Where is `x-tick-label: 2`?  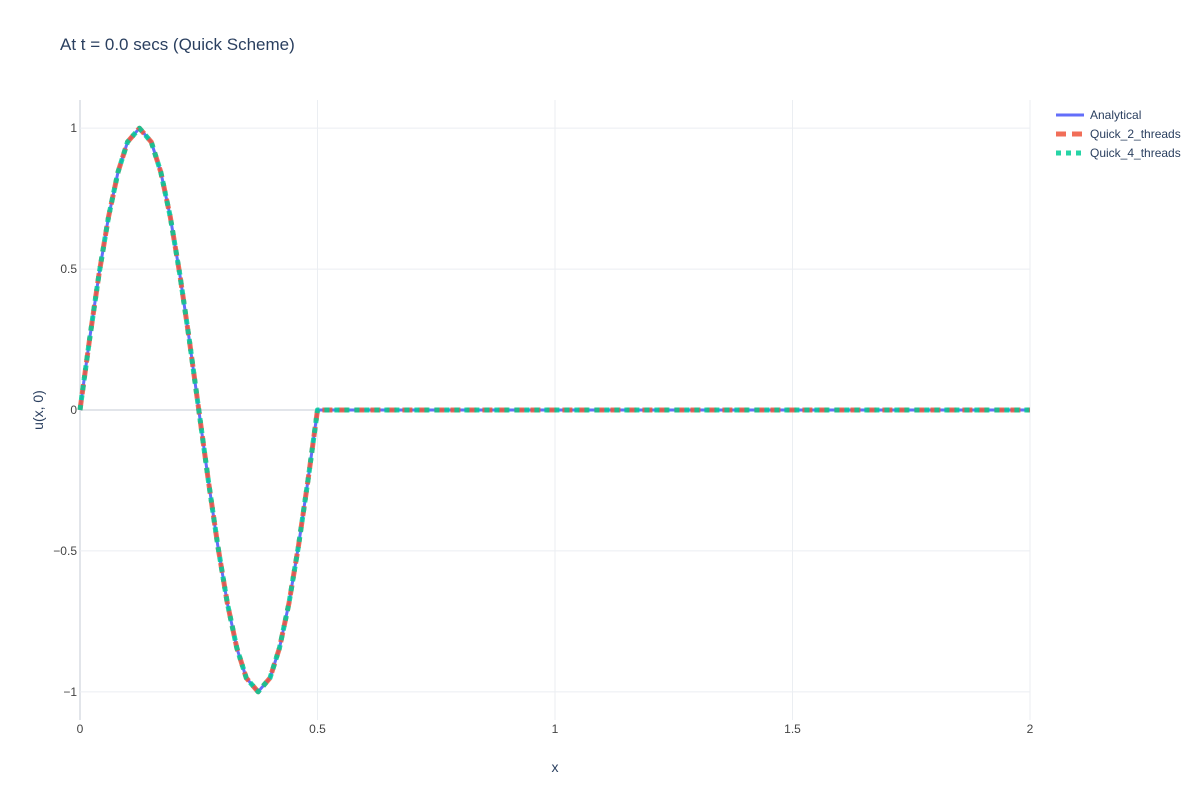
x-tick-label: 2 is located at coordinates (1030, 729).